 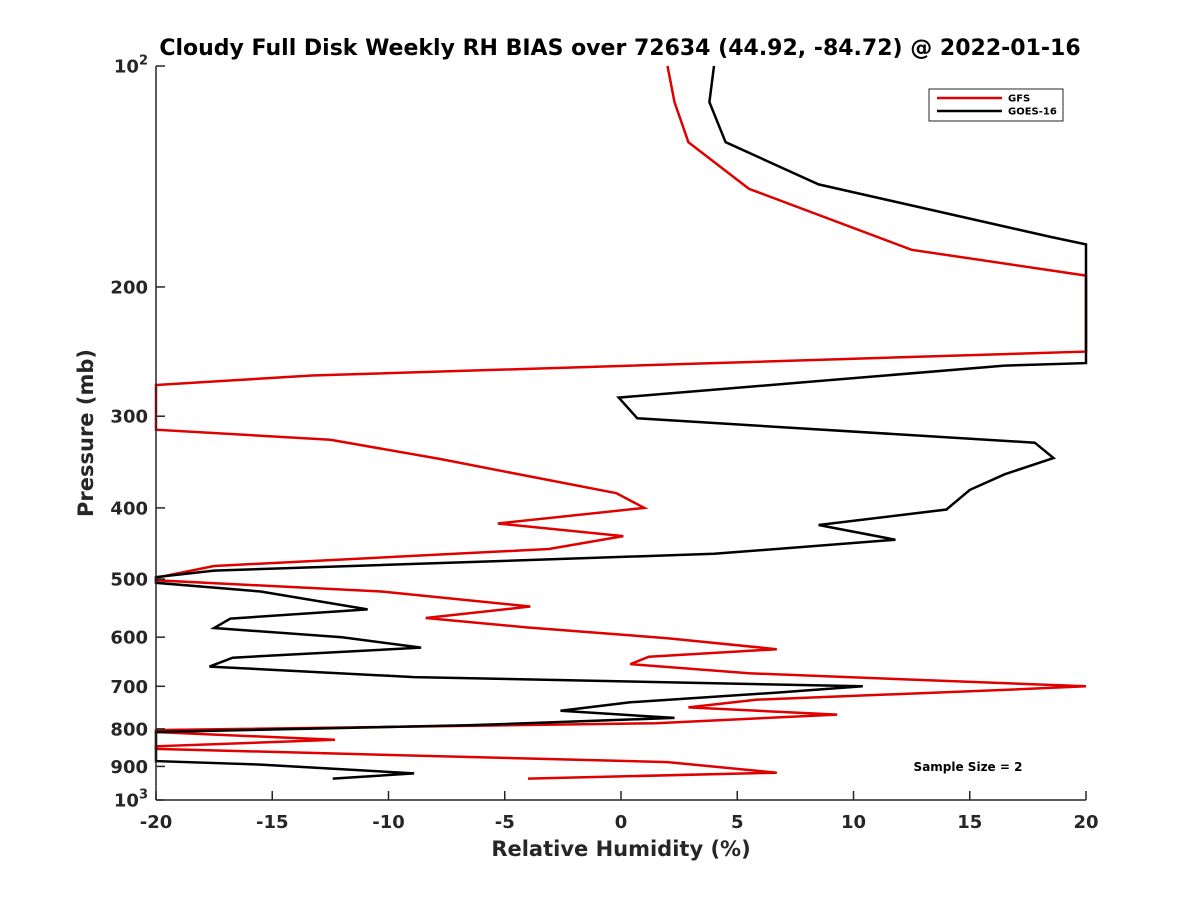 I want to click on legend-box, so click(x=996, y=105).